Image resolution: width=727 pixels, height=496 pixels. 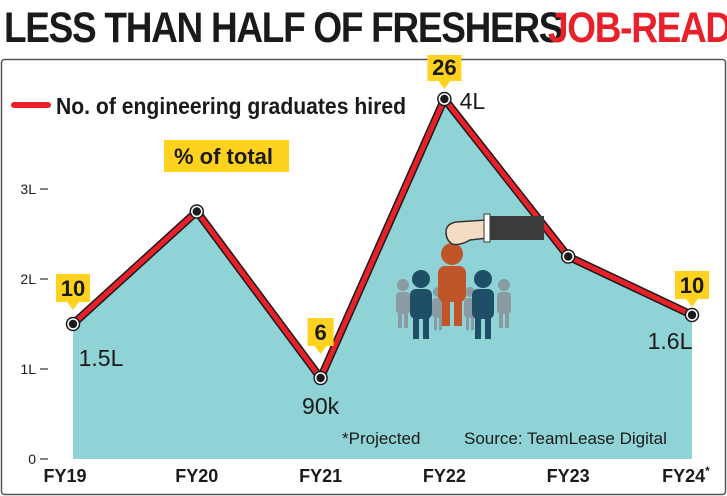 I want to click on headline: LESS THAN HALF OF FRESHERS JOB-READY, so click(x=363, y=30).